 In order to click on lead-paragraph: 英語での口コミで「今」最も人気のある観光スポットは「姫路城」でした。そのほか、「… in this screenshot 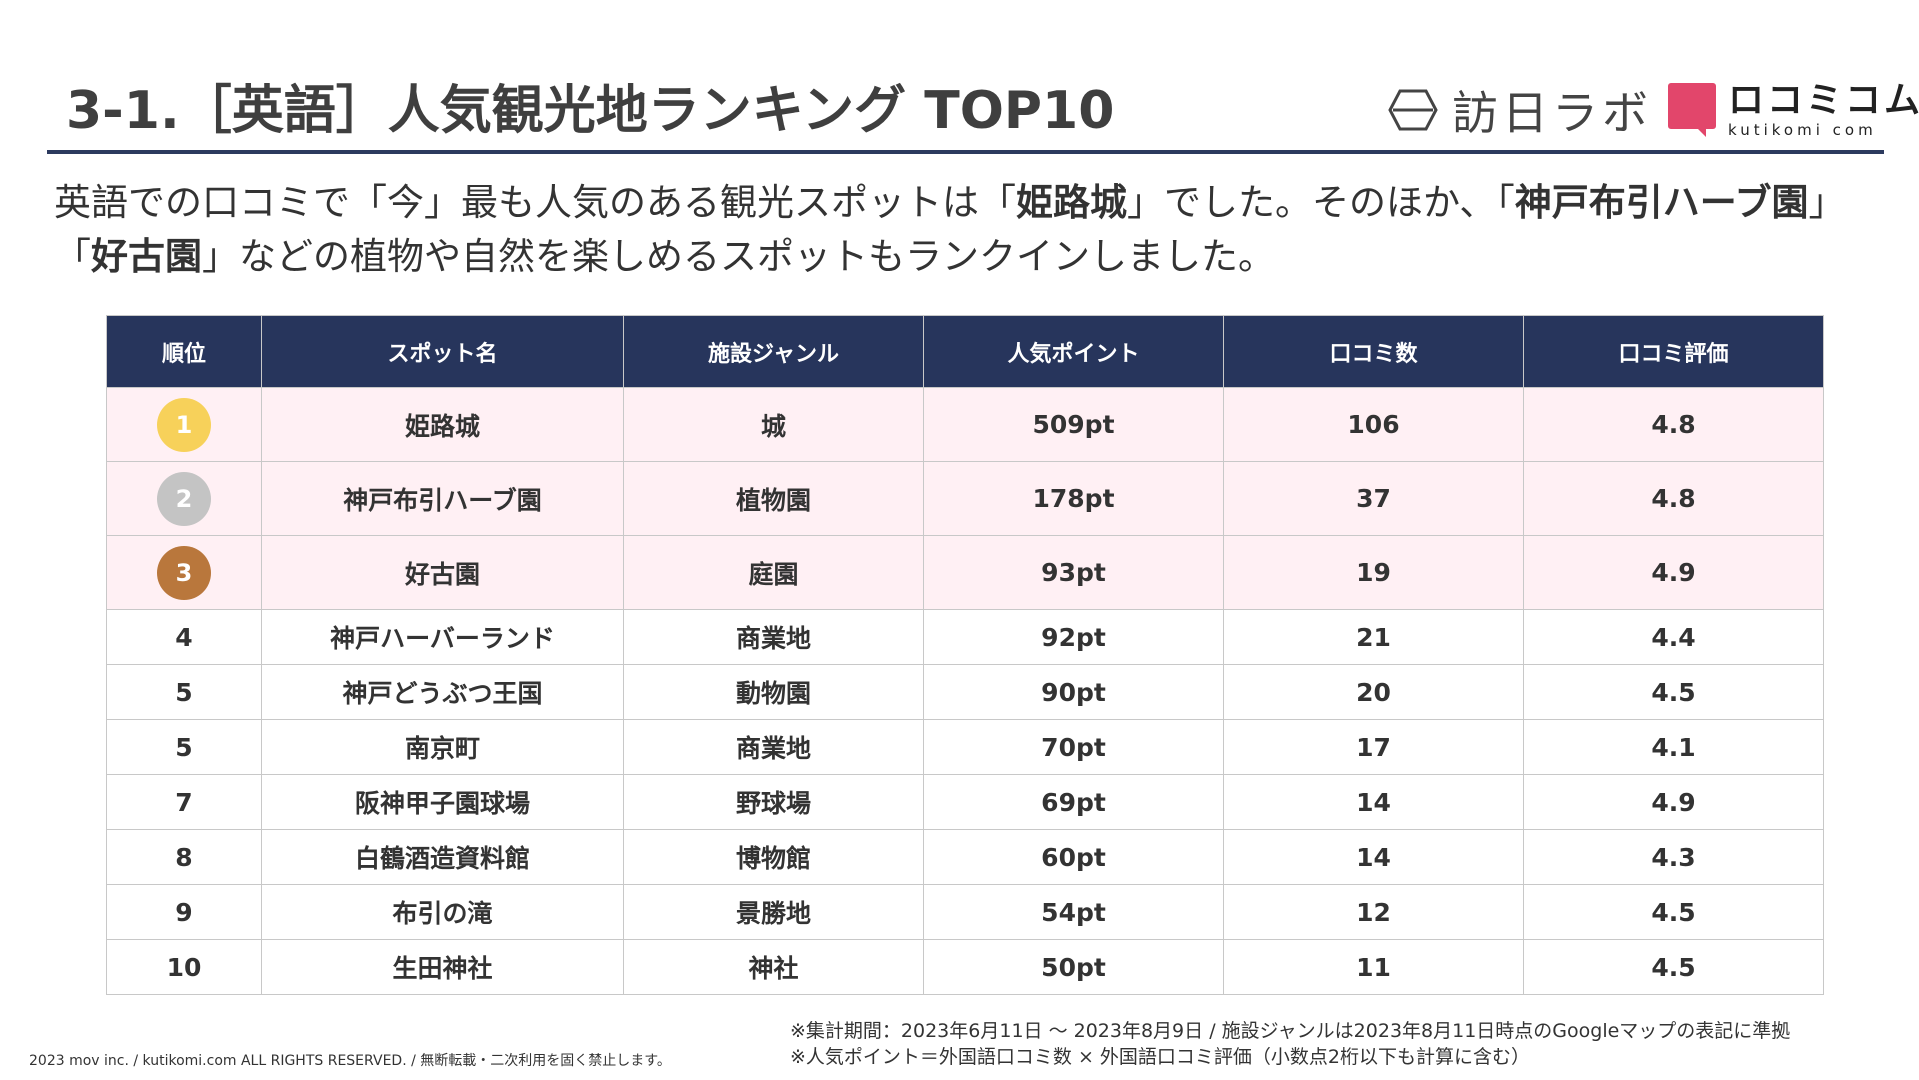, I will do `click(949, 230)`.